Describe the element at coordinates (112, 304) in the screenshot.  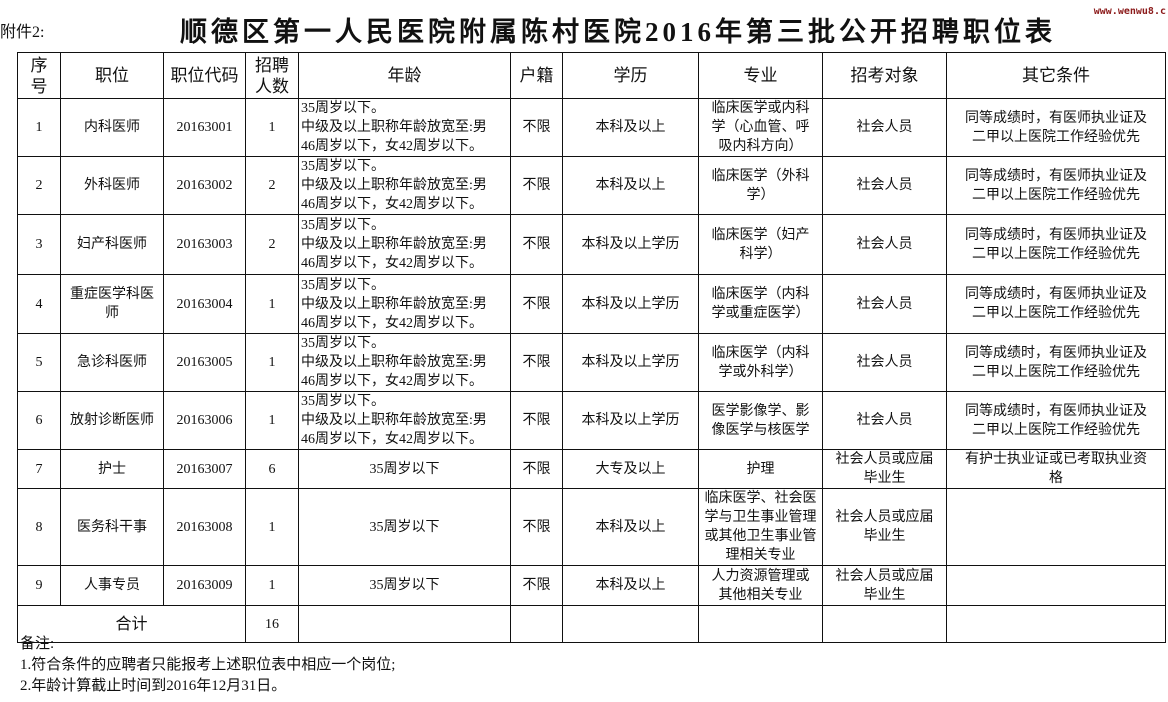
I see `cell-position: 重症医学科医 师` at that location.